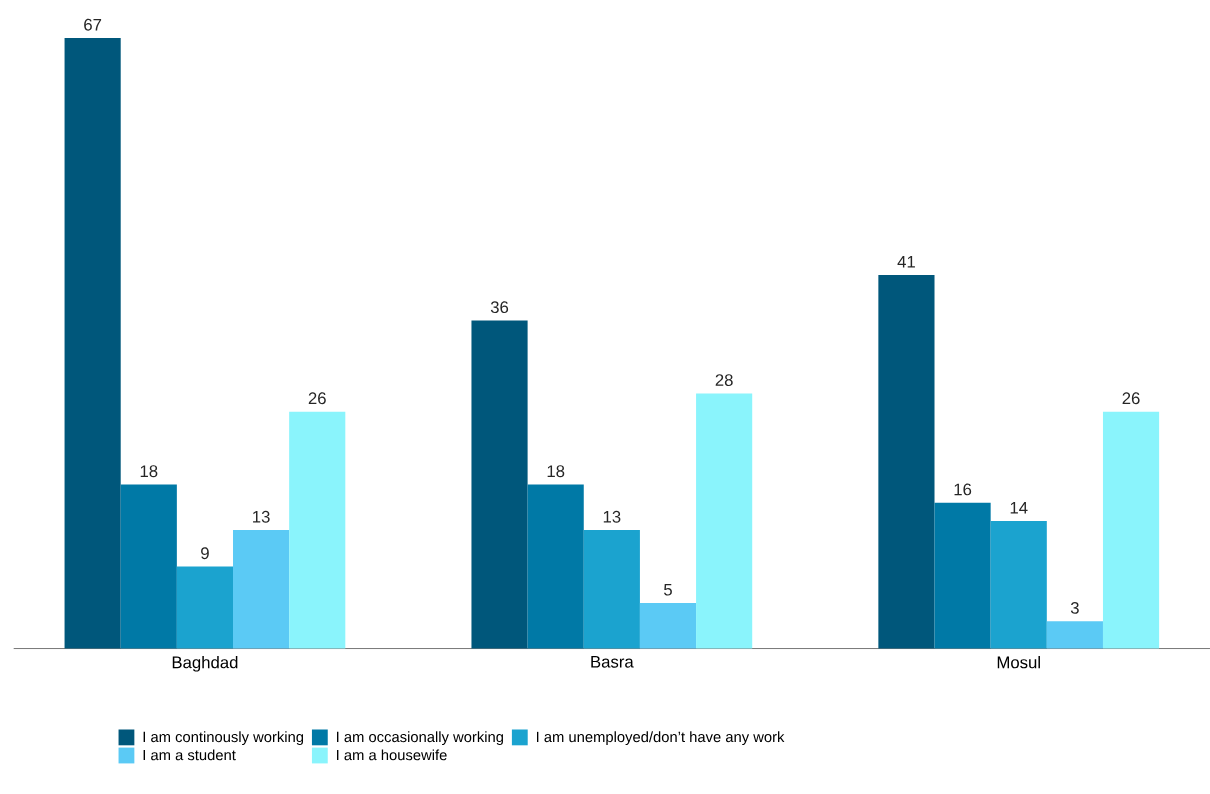  What do you see at coordinates (93, 24) in the screenshot?
I see `data-label: 67` at bounding box center [93, 24].